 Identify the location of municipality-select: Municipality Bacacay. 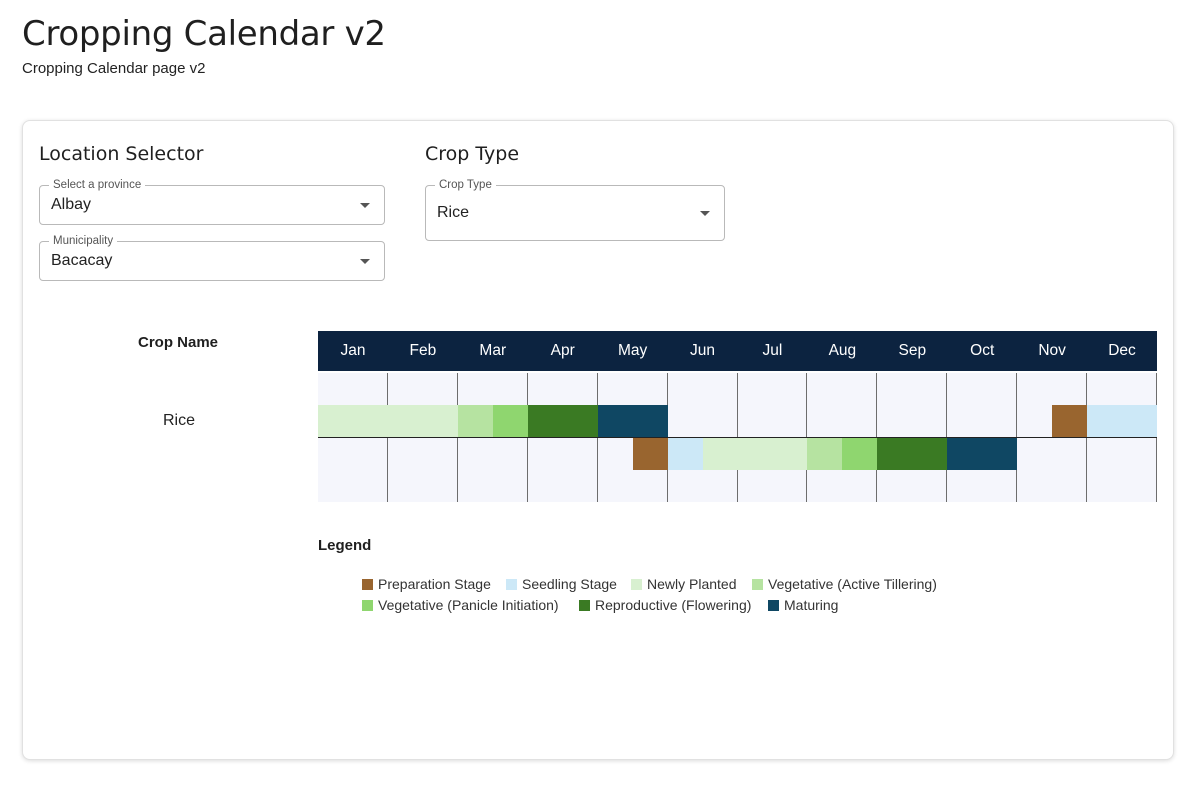
(212, 257).